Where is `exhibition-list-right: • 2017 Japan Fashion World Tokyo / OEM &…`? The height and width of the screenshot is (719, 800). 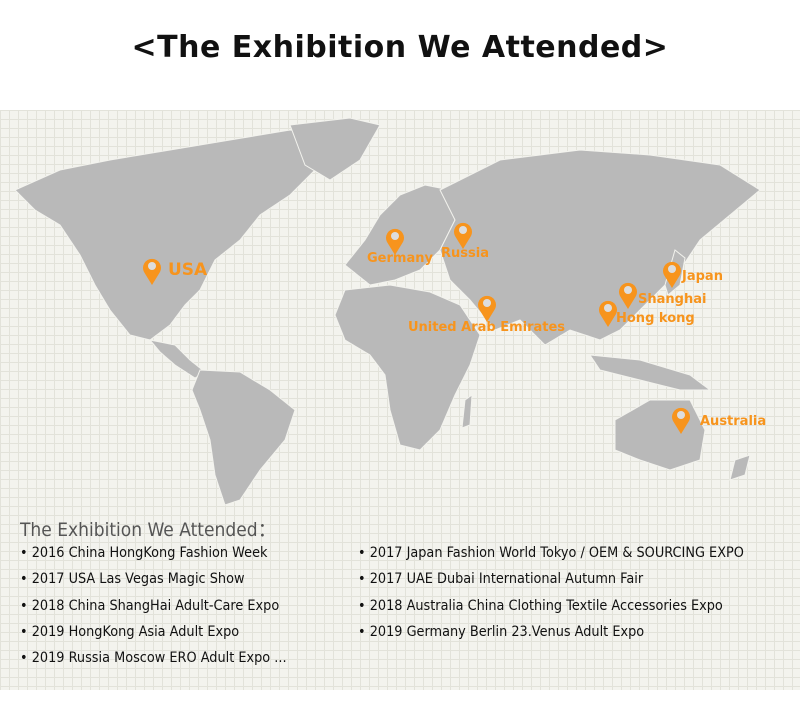 exhibition-list-right: • 2017 Japan Fashion World Tokyo / OEM &… is located at coordinates (567, 597).